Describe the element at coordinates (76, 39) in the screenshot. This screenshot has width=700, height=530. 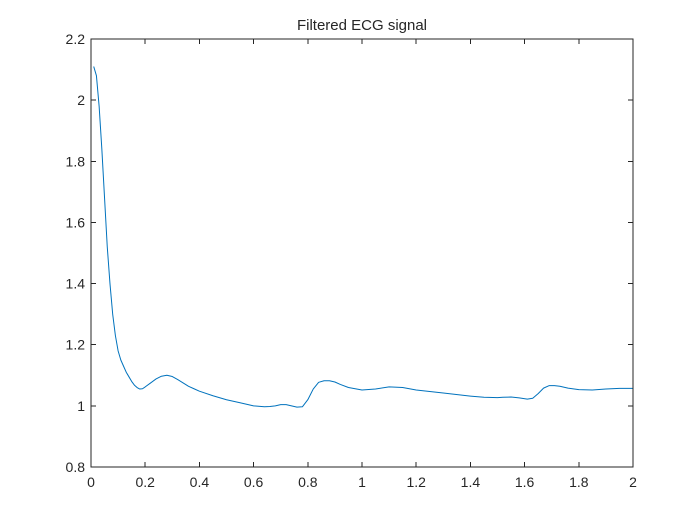
I see `y-tick-label: 2.2` at that location.